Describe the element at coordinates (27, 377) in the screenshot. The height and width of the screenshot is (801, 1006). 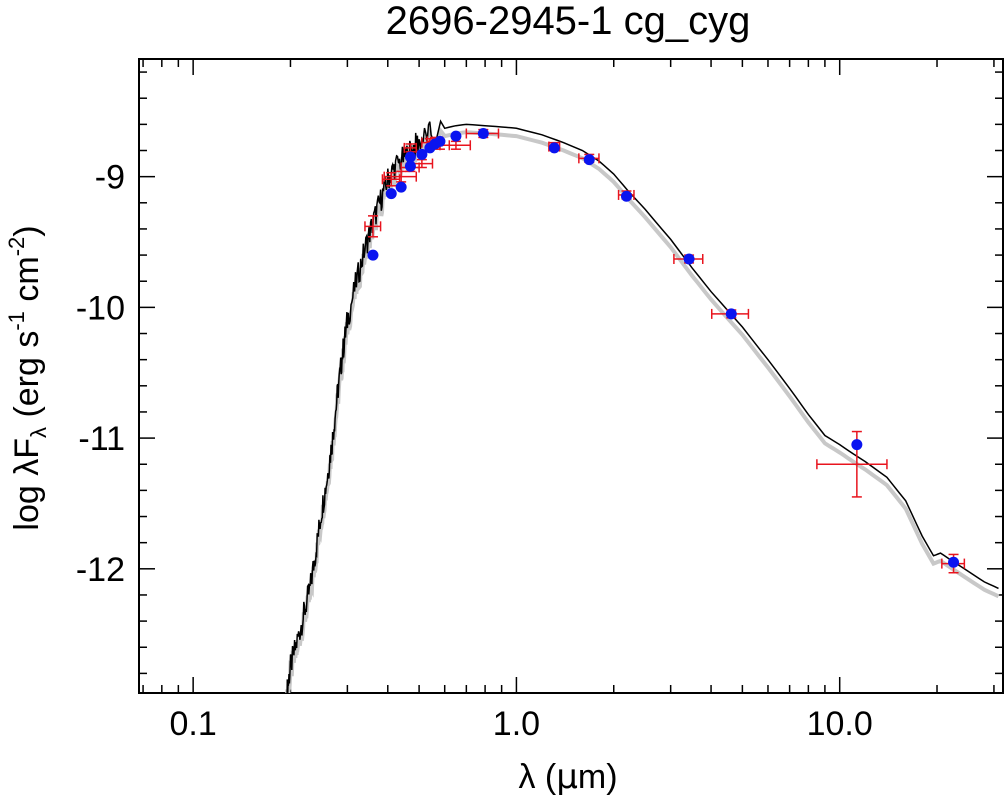
I see `y-axis-label: log λFλ (erg s-1 cm-2)` at that location.